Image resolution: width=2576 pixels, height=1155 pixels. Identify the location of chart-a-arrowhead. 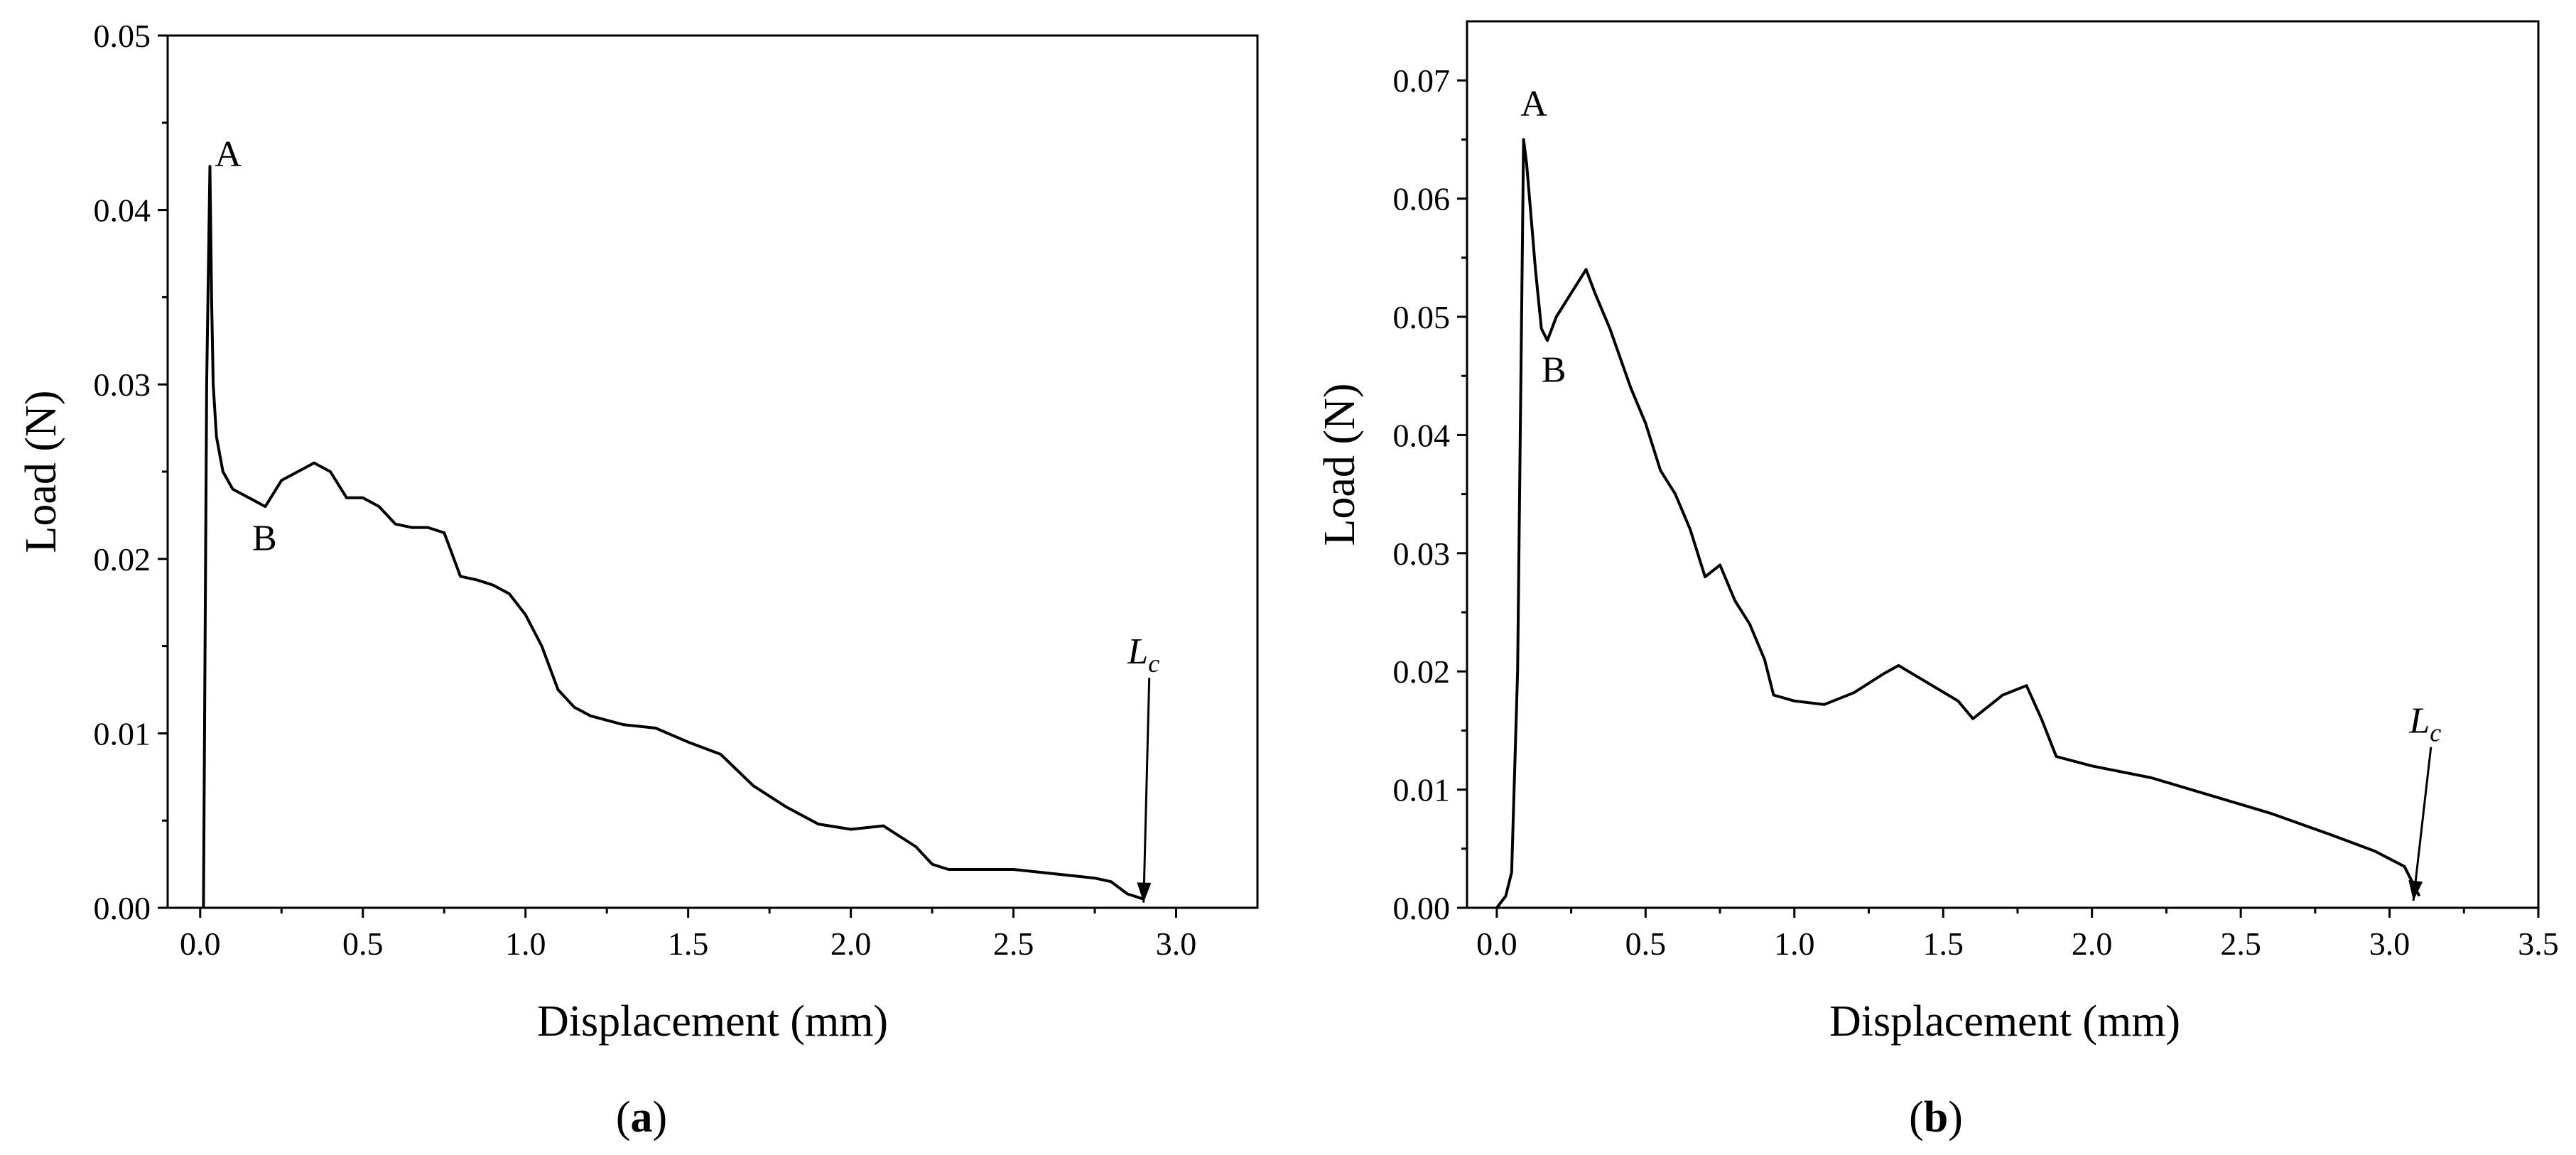
(1144, 893).